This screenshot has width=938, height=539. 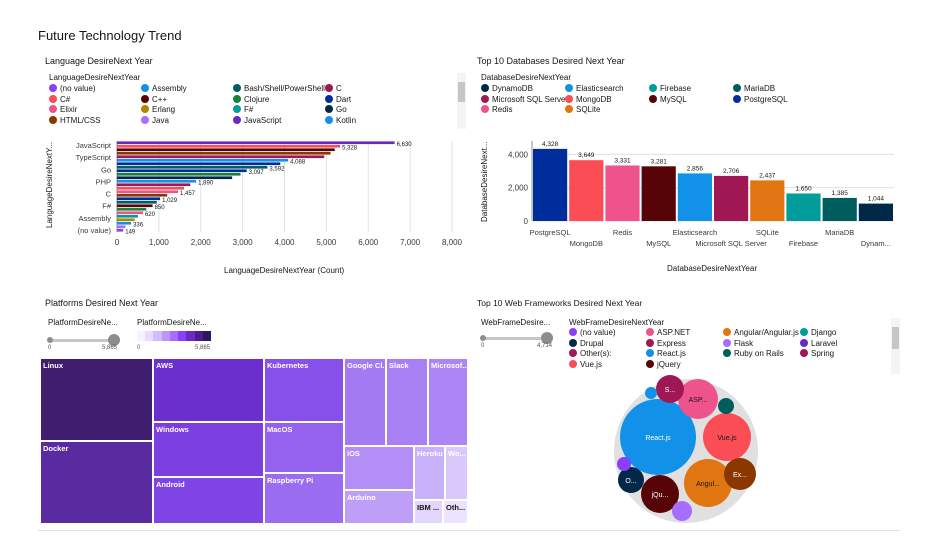 What do you see at coordinates (208, 449) in the screenshot?
I see `treemap-cell-windows: Windows` at bounding box center [208, 449].